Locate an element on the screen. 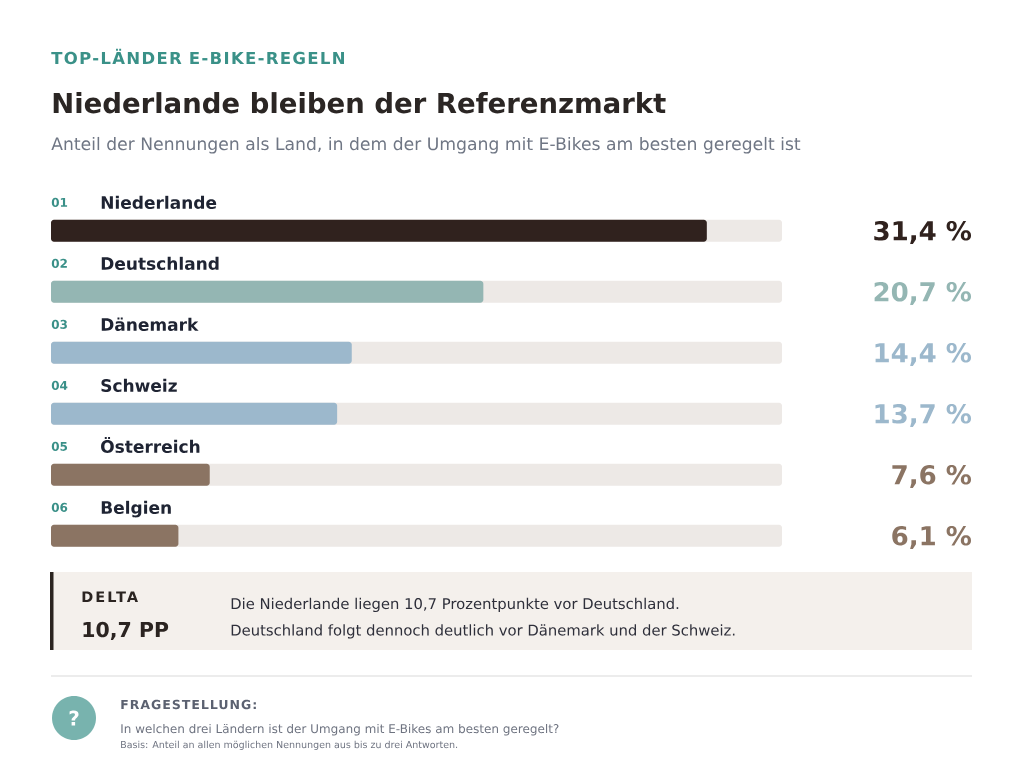 This screenshot has width=1024, height=768. chart-title: Niederlande bleiben der Referenzmarkt is located at coordinates (359, 103).